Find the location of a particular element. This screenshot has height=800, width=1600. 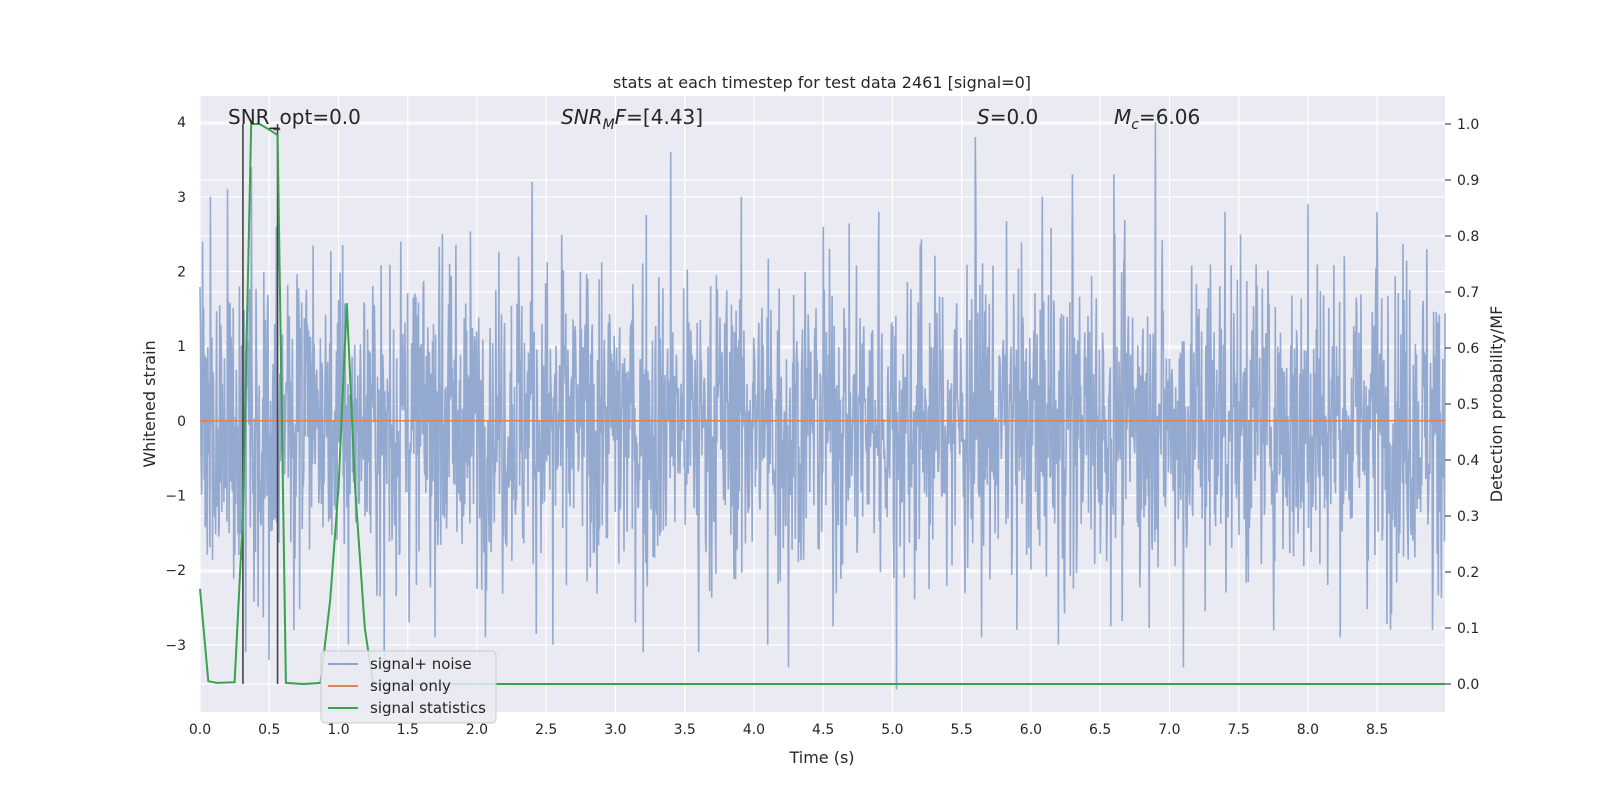

x-tick-label: 7.5 is located at coordinates (1239, 730).